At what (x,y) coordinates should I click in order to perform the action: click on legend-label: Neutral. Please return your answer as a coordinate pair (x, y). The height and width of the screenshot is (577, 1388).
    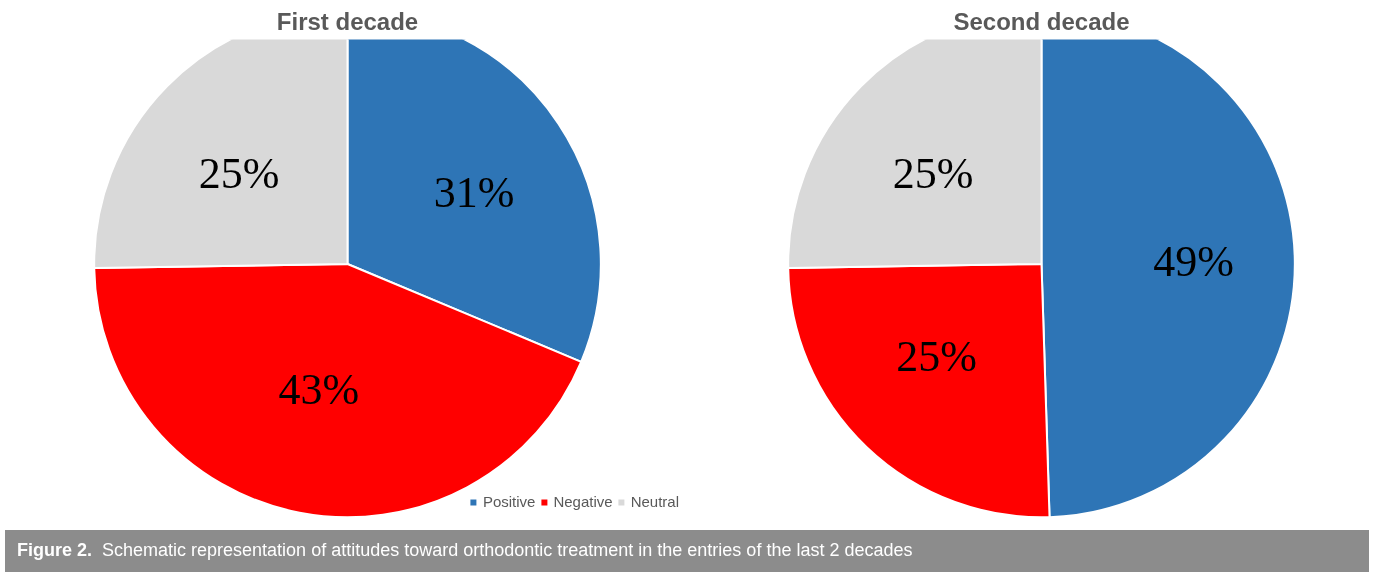
    Looking at the image, I should click on (654, 501).